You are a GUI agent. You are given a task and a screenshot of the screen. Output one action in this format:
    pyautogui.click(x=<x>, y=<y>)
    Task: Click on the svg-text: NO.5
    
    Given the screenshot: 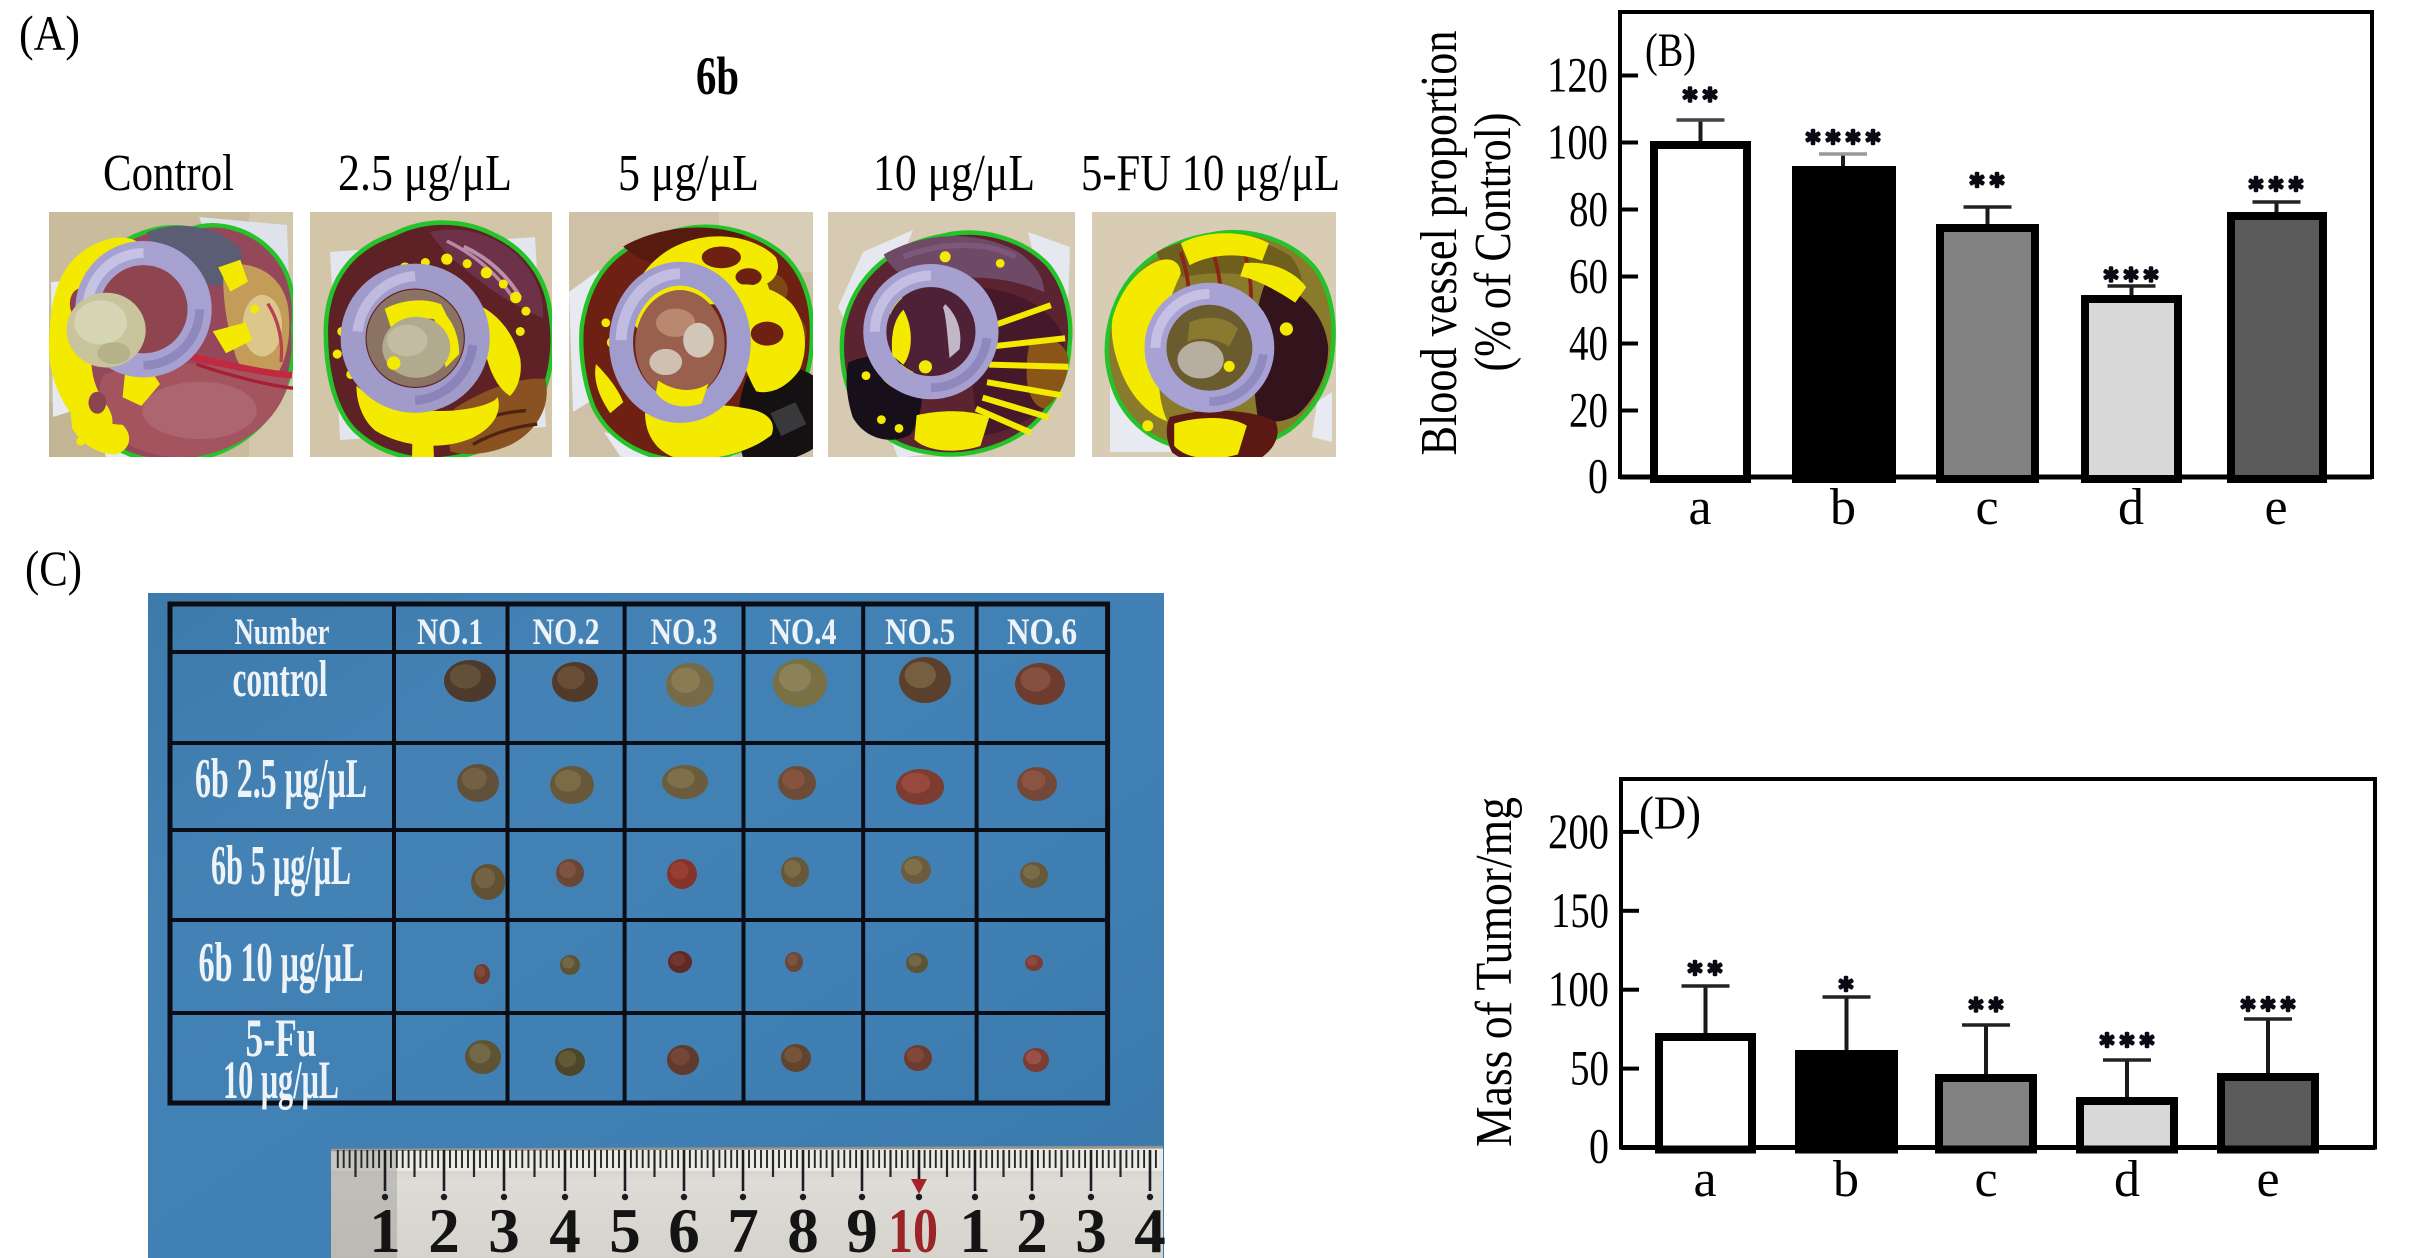 What is the action you would take?
    pyautogui.click(x=920, y=632)
    